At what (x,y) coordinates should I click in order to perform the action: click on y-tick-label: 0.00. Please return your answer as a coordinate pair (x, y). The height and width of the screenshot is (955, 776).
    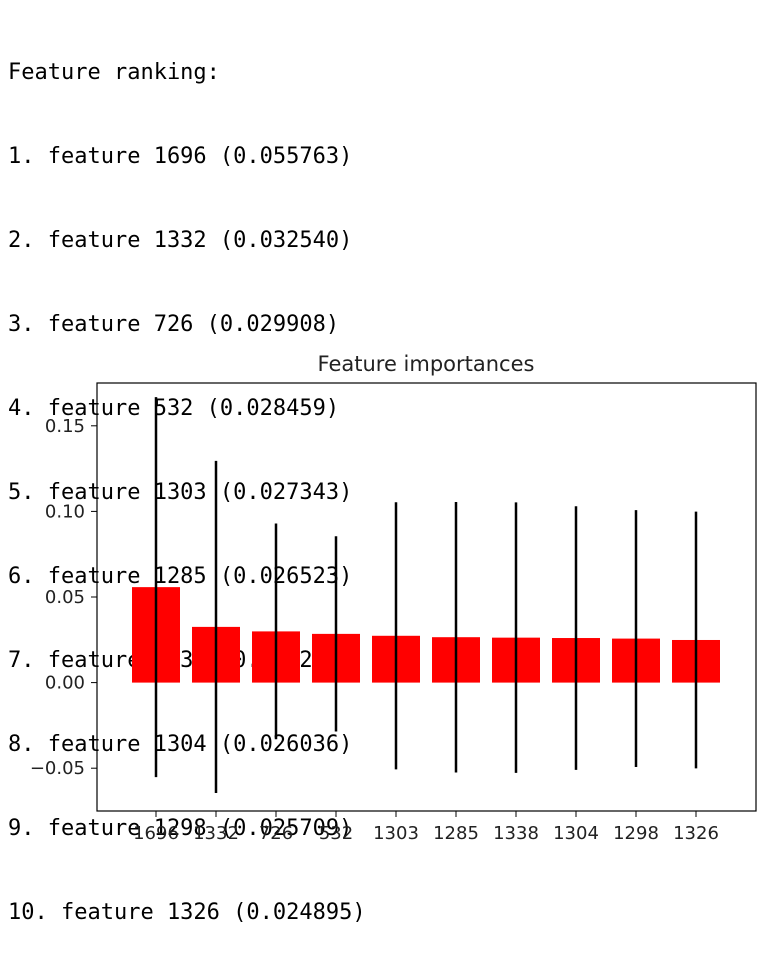
    Looking at the image, I should click on (65, 683).